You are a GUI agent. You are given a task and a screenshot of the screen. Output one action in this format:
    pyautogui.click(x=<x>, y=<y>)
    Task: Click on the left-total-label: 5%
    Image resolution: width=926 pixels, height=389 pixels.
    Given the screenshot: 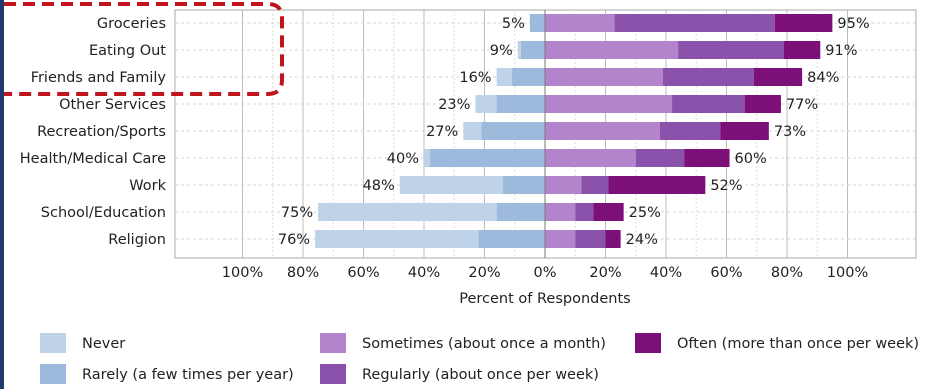 What is the action you would take?
    pyautogui.click(x=513, y=24)
    